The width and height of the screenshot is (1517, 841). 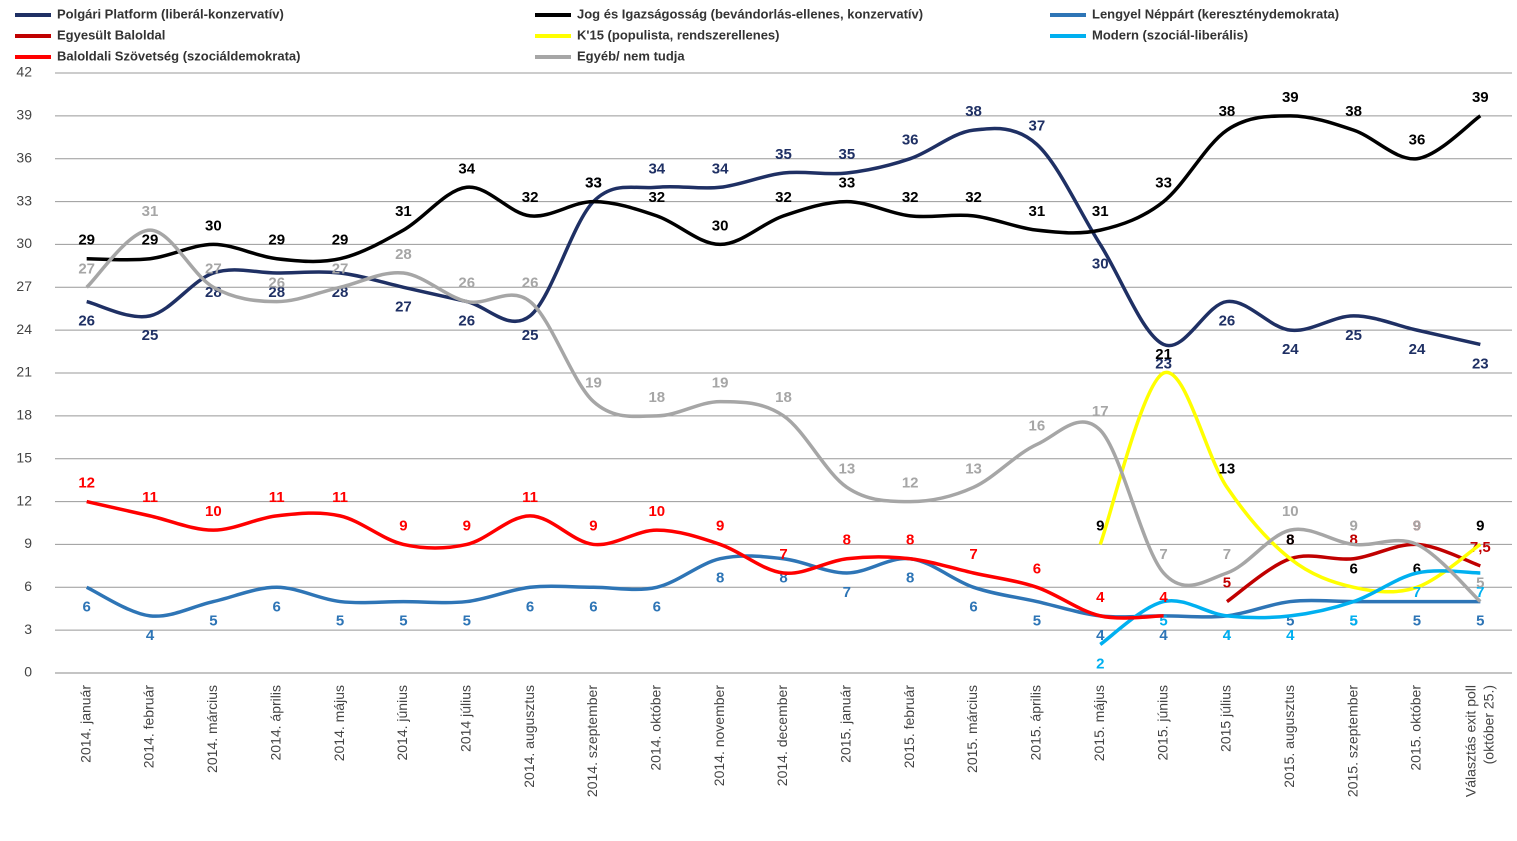 What do you see at coordinates (24, 500) in the screenshot?
I see `y-tick-label: 12` at bounding box center [24, 500].